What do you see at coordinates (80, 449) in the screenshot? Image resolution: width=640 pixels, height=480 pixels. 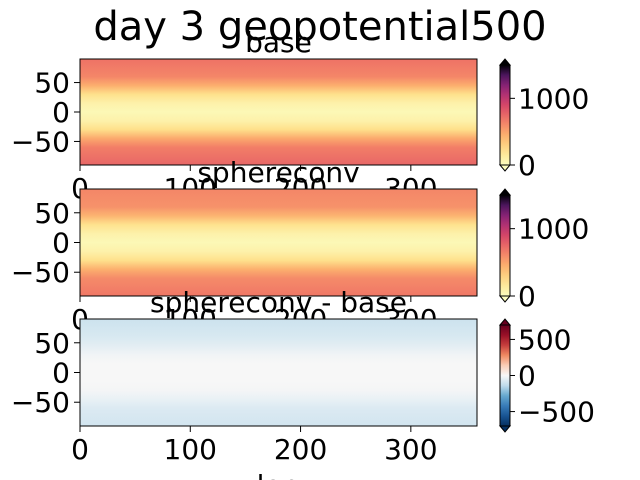 I see `x-tick-label: 0` at bounding box center [80, 449].